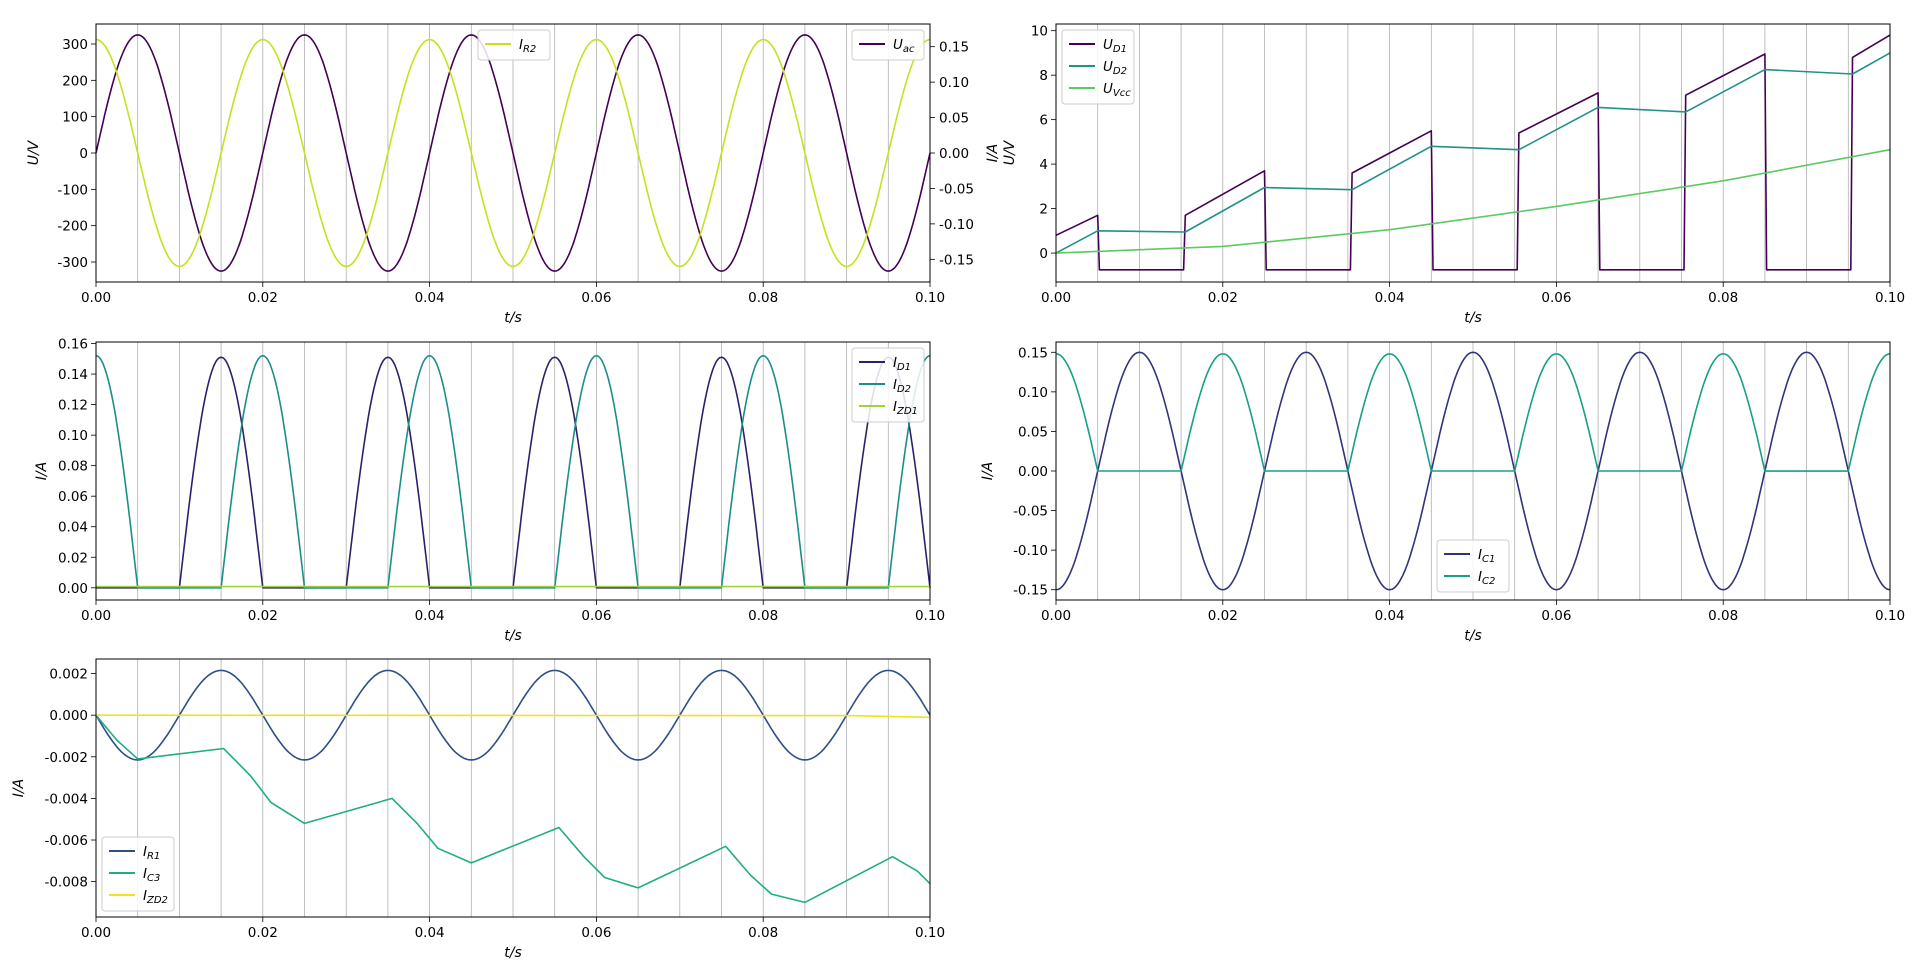 The image size is (1920, 975). Describe the element at coordinates (1043, 165) in the screenshot. I see `y-tick-label: 4` at that location.